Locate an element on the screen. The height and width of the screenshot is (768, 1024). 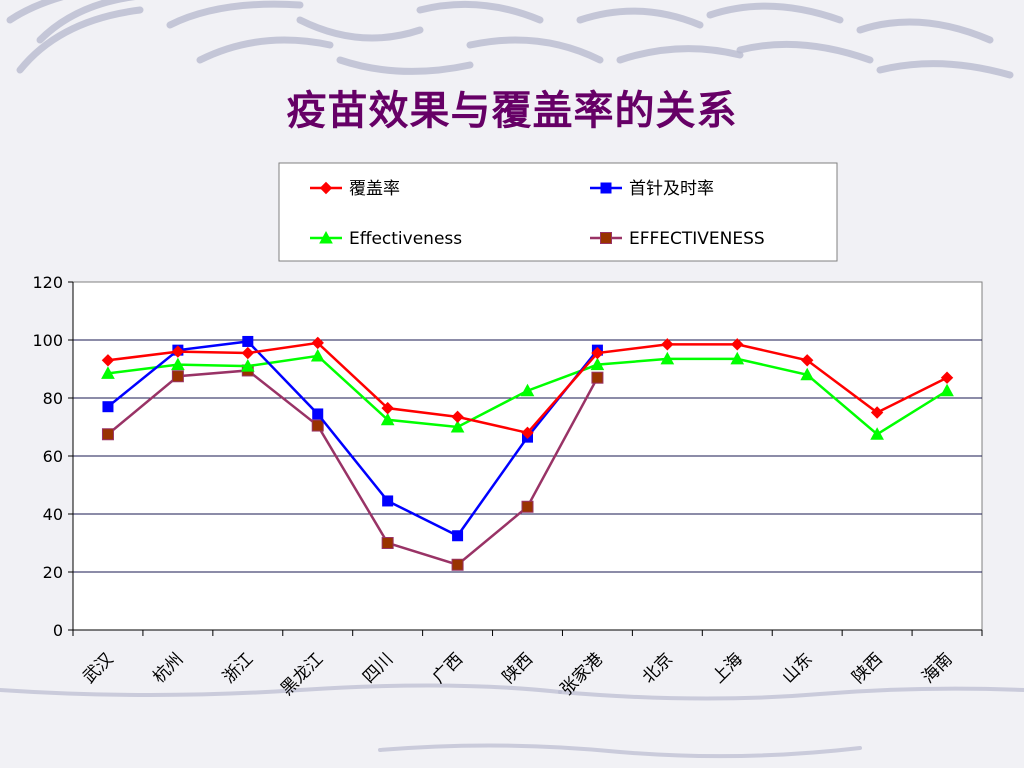
x-tick-label: 广西 is located at coordinates (448, 668).